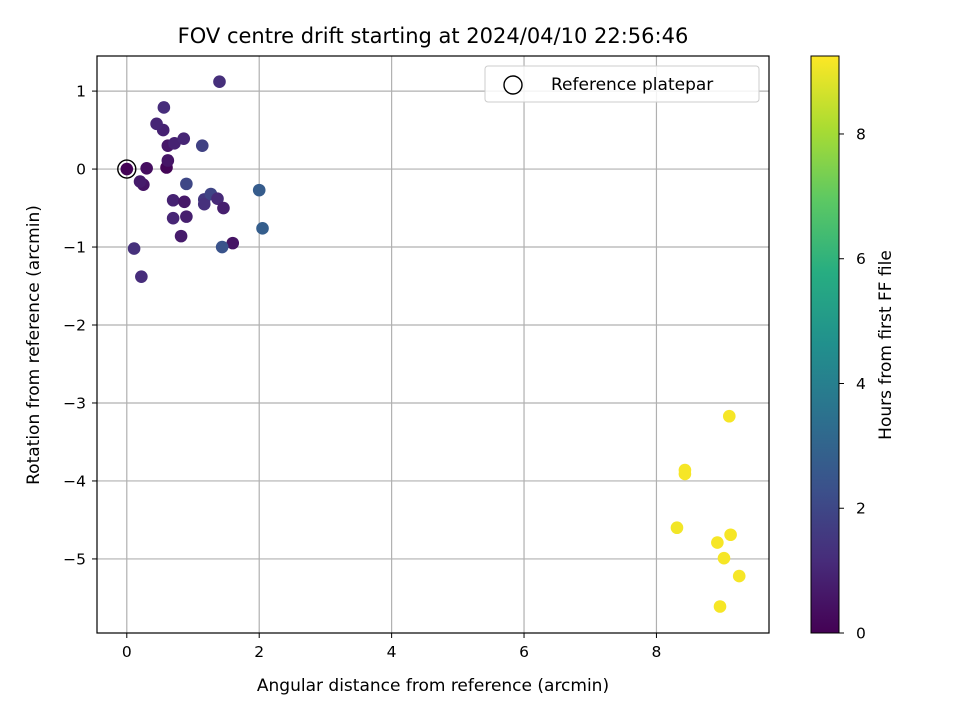 The width and height of the screenshot is (960, 720). What do you see at coordinates (74, 559) in the screenshot?
I see `y-tick-label: −5` at bounding box center [74, 559].